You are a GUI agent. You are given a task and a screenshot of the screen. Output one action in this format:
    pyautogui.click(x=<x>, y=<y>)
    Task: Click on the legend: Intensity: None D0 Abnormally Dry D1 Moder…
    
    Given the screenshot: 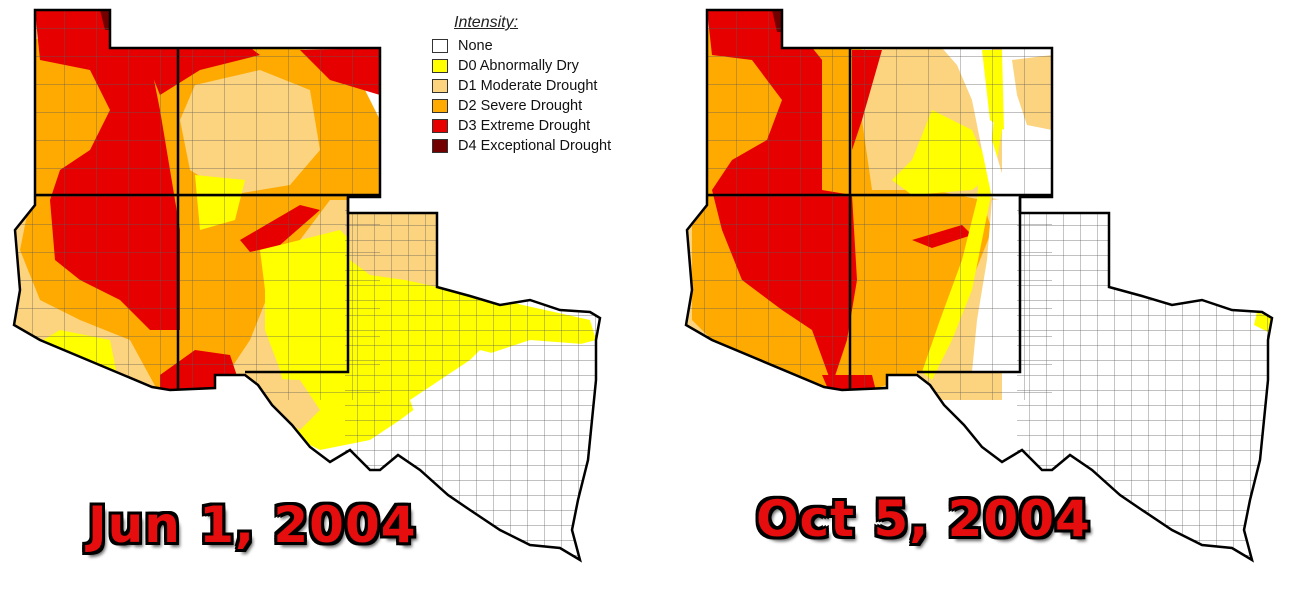 What is the action you would take?
    pyautogui.click(x=552, y=85)
    